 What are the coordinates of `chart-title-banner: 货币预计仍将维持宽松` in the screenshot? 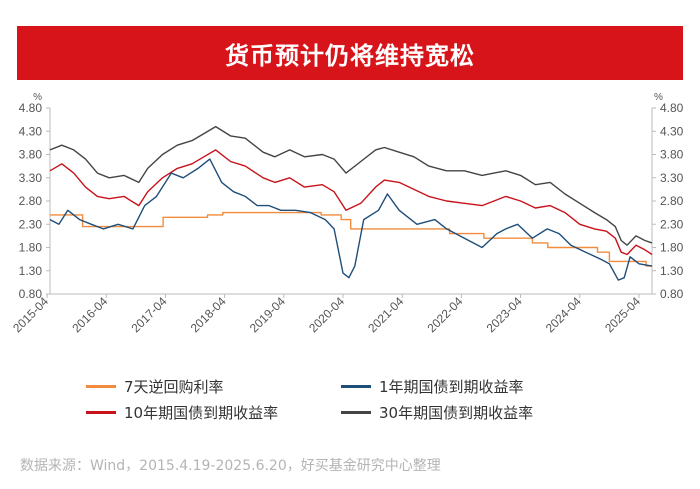 It's located at (350, 53).